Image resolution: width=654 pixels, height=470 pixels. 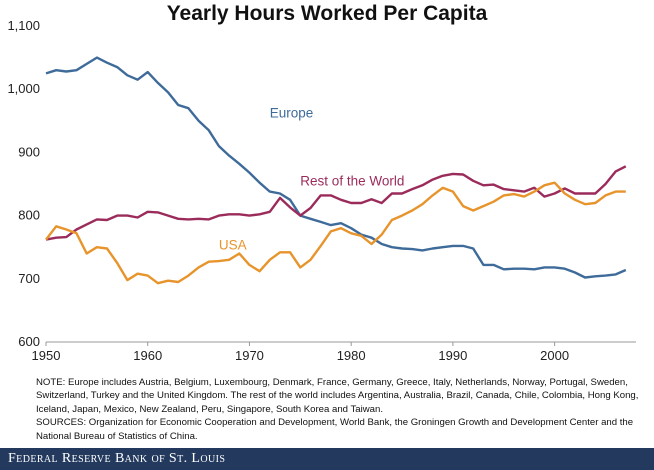 I want to click on chart-title: Yearly Hours Worked Per Capita, so click(x=327, y=13).